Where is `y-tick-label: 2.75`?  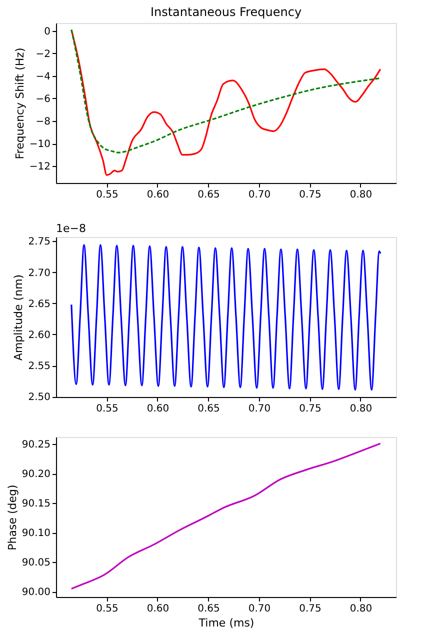 y-tick-label: 2.75 is located at coordinates (39, 242).